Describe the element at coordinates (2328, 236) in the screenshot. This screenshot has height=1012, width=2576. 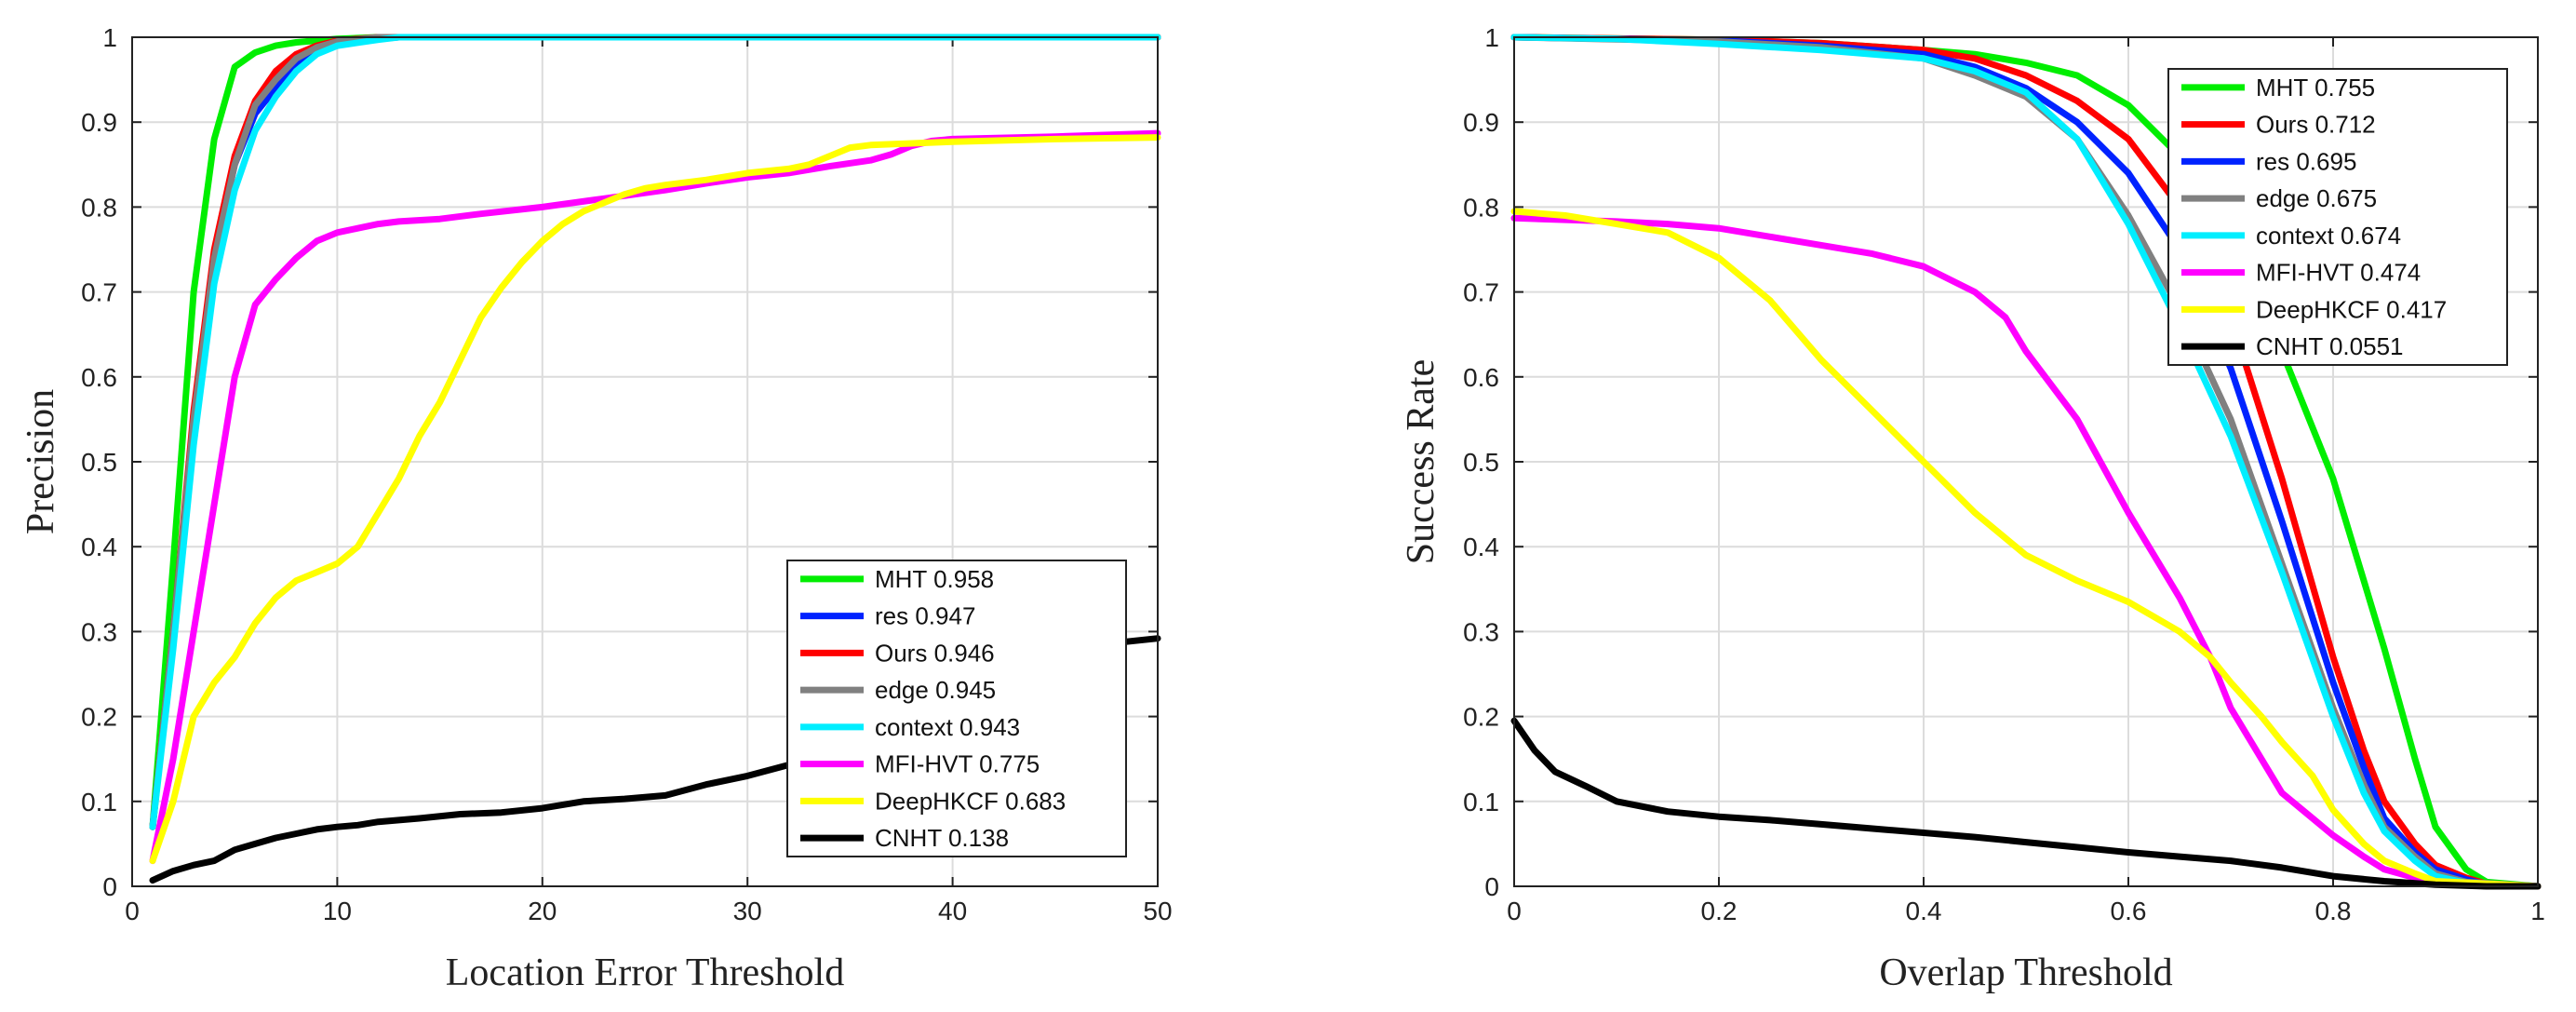
I see `legend-entry: context 0.674` at that location.